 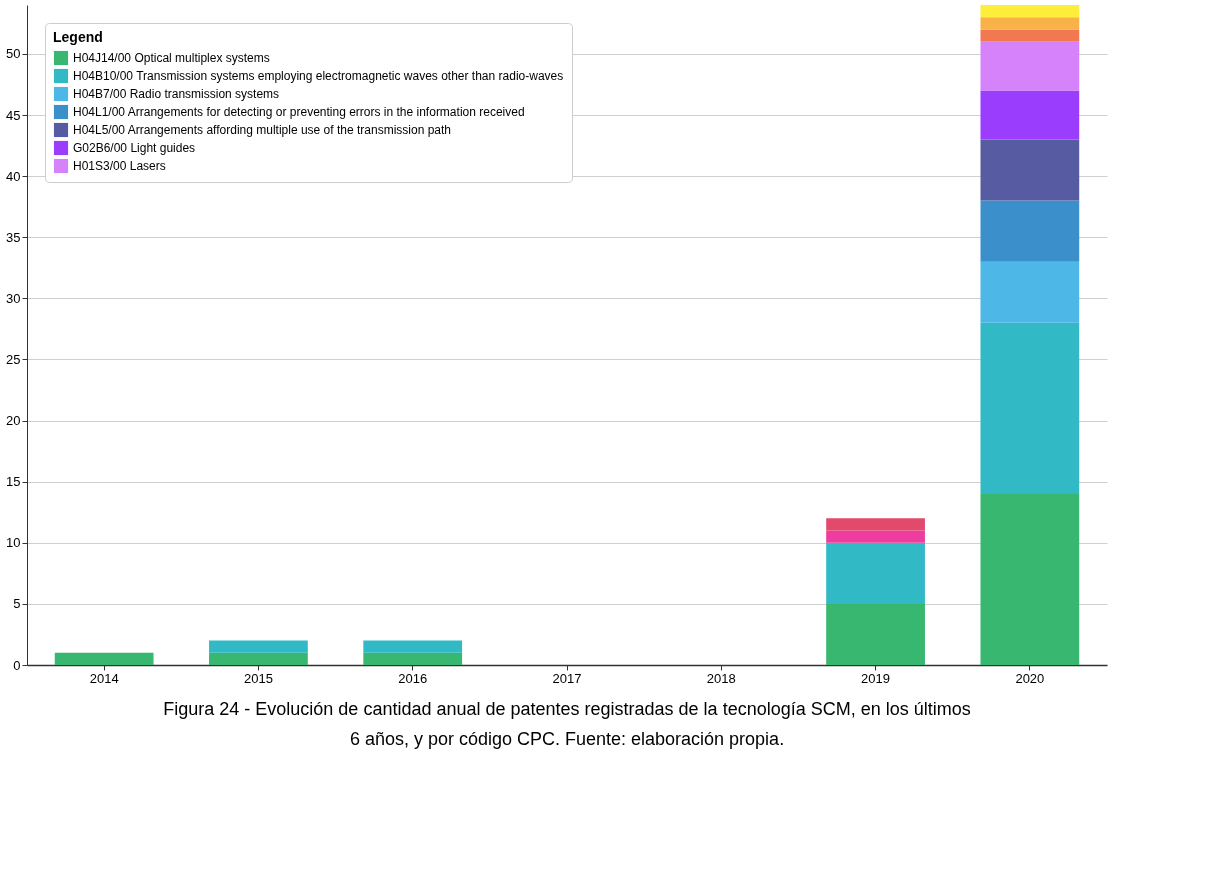 I want to click on legend-label: H04L1/00 Arrangements for detecting or preventing errors in the information received, so click(x=299, y=112).